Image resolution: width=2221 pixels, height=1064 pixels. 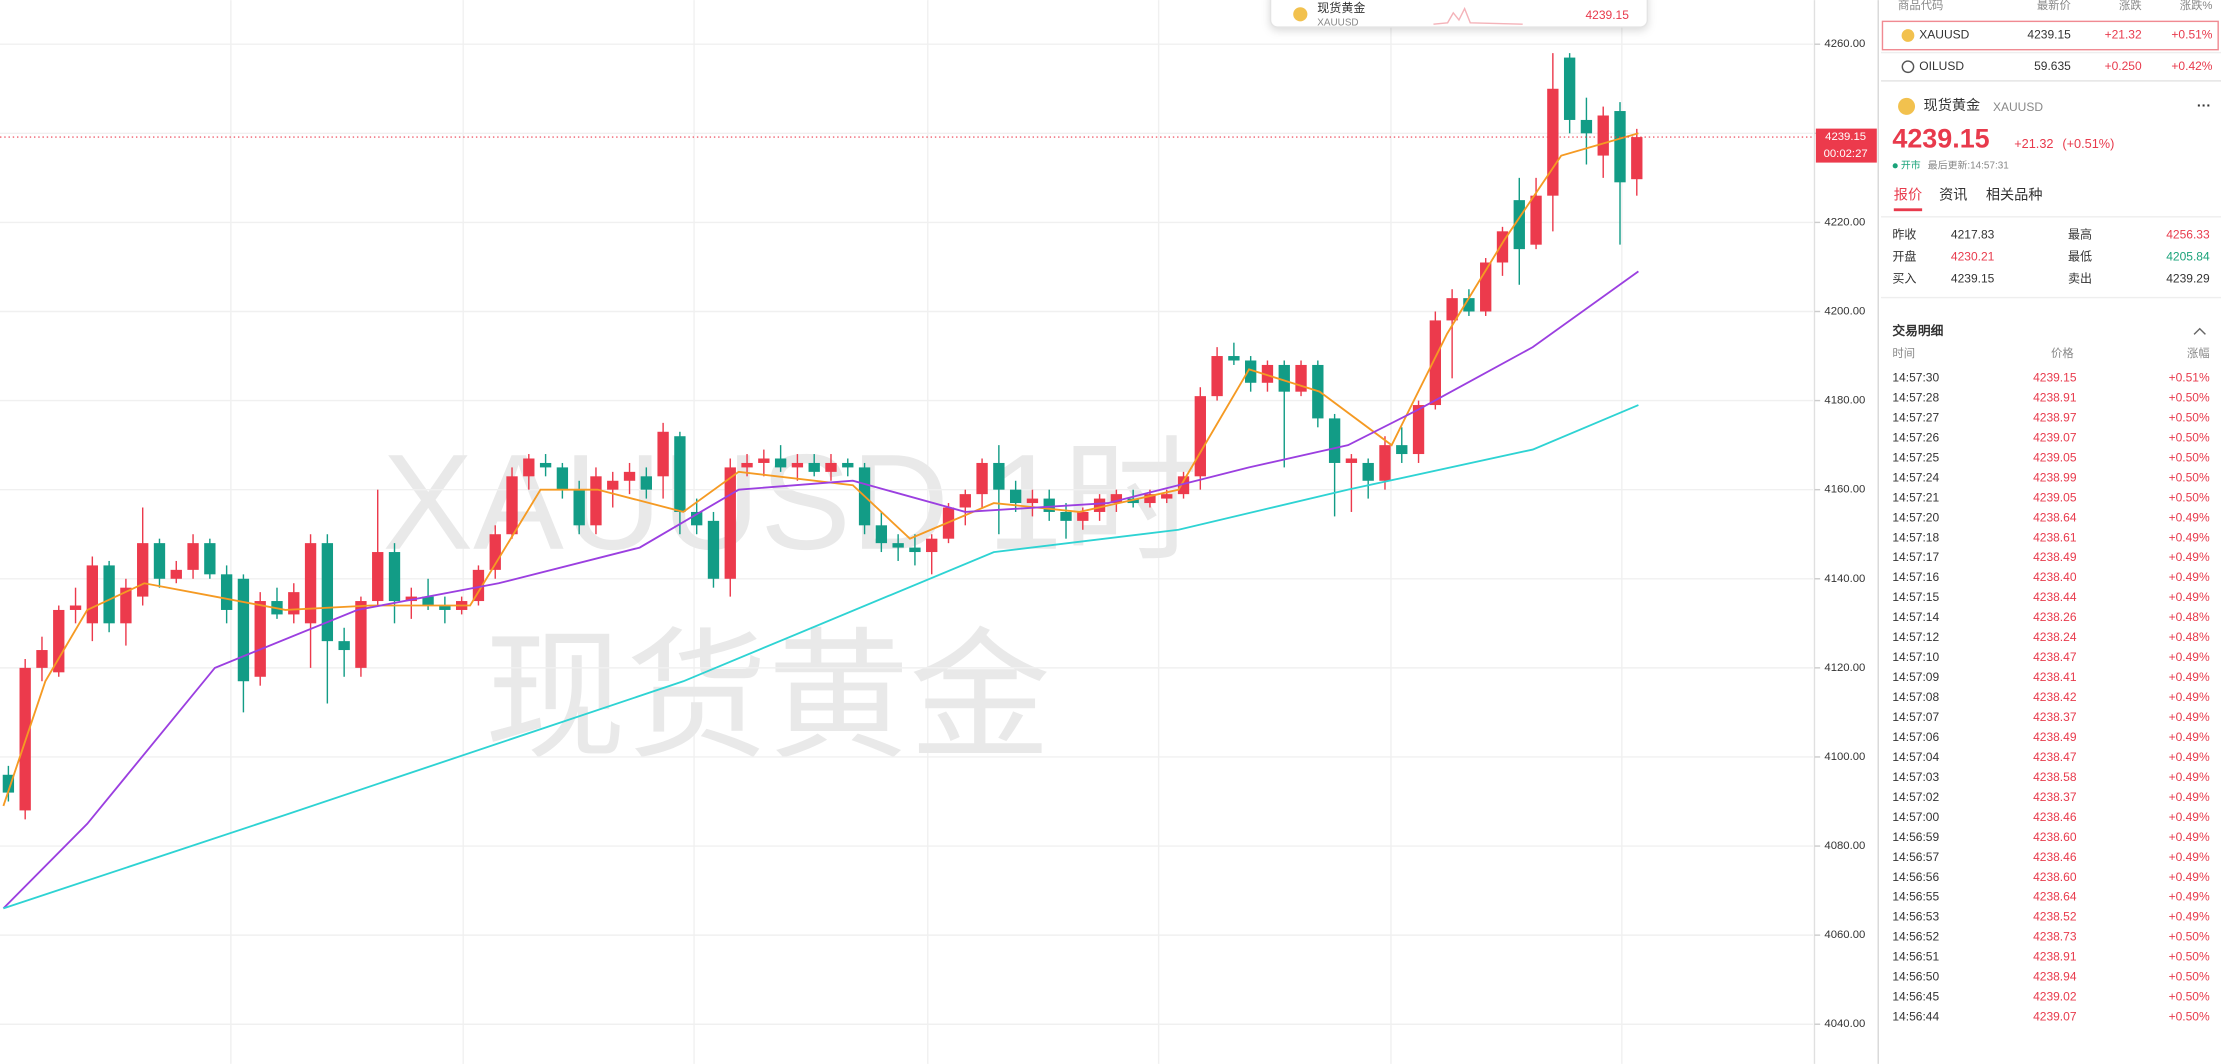 I want to click on collapse-icon, so click(x=2199, y=331).